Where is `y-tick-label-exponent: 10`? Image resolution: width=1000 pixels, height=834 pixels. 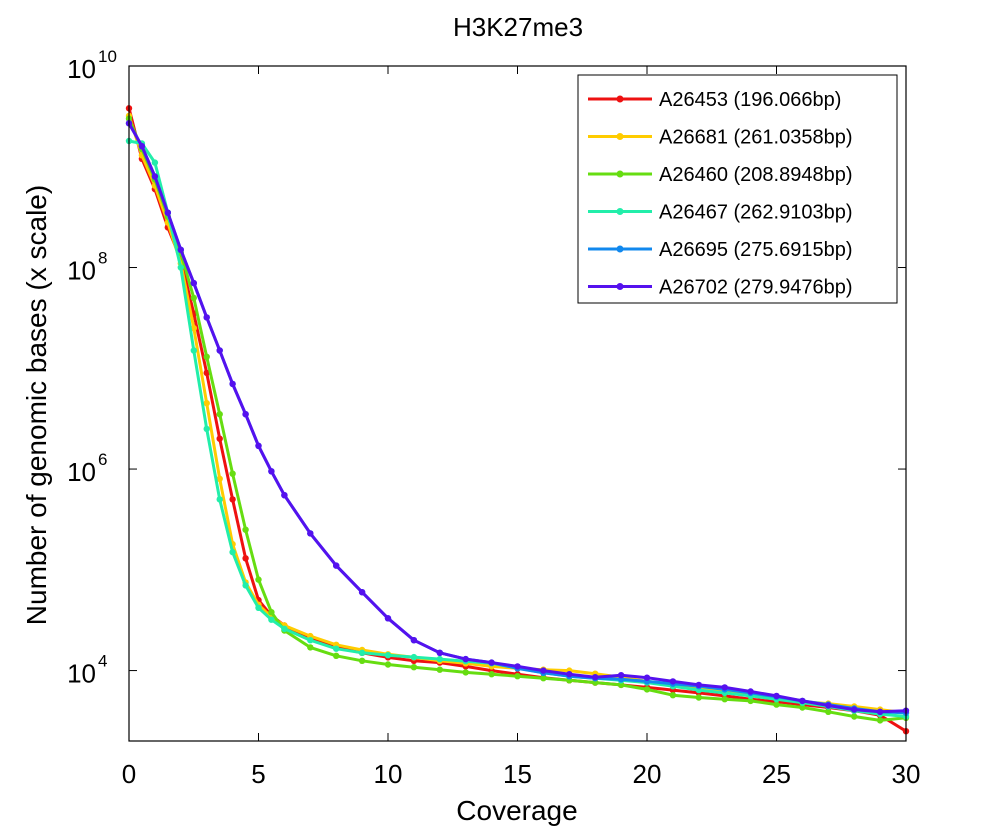
y-tick-label-exponent: 10 is located at coordinates (107, 56).